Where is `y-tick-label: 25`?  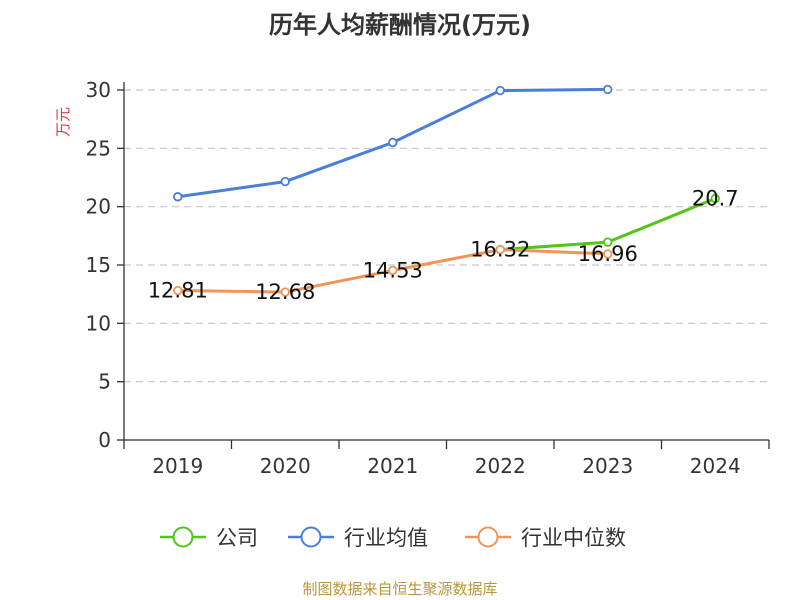
y-tick-label: 25 is located at coordinates (98, 148).